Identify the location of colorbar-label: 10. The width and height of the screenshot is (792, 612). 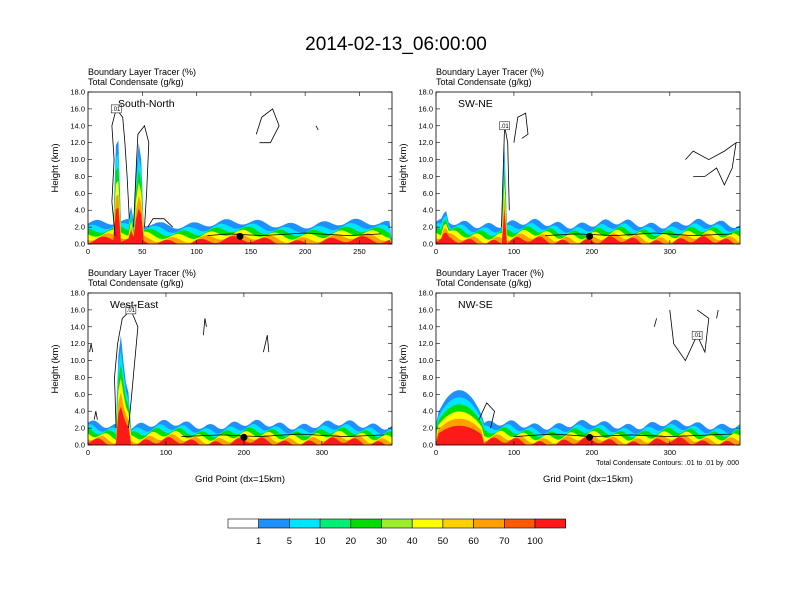
(320, 541).